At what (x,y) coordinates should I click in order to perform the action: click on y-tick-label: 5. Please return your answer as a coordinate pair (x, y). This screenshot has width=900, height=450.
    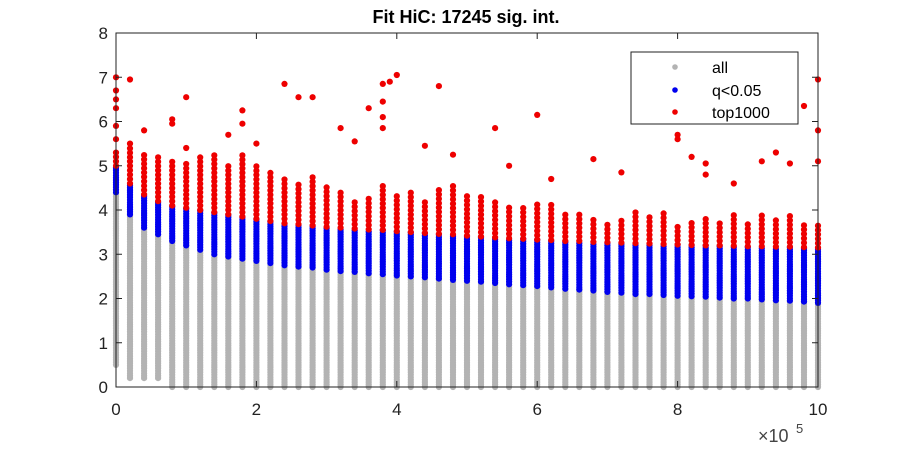
    Looking at the image, I should click on (103, 166).